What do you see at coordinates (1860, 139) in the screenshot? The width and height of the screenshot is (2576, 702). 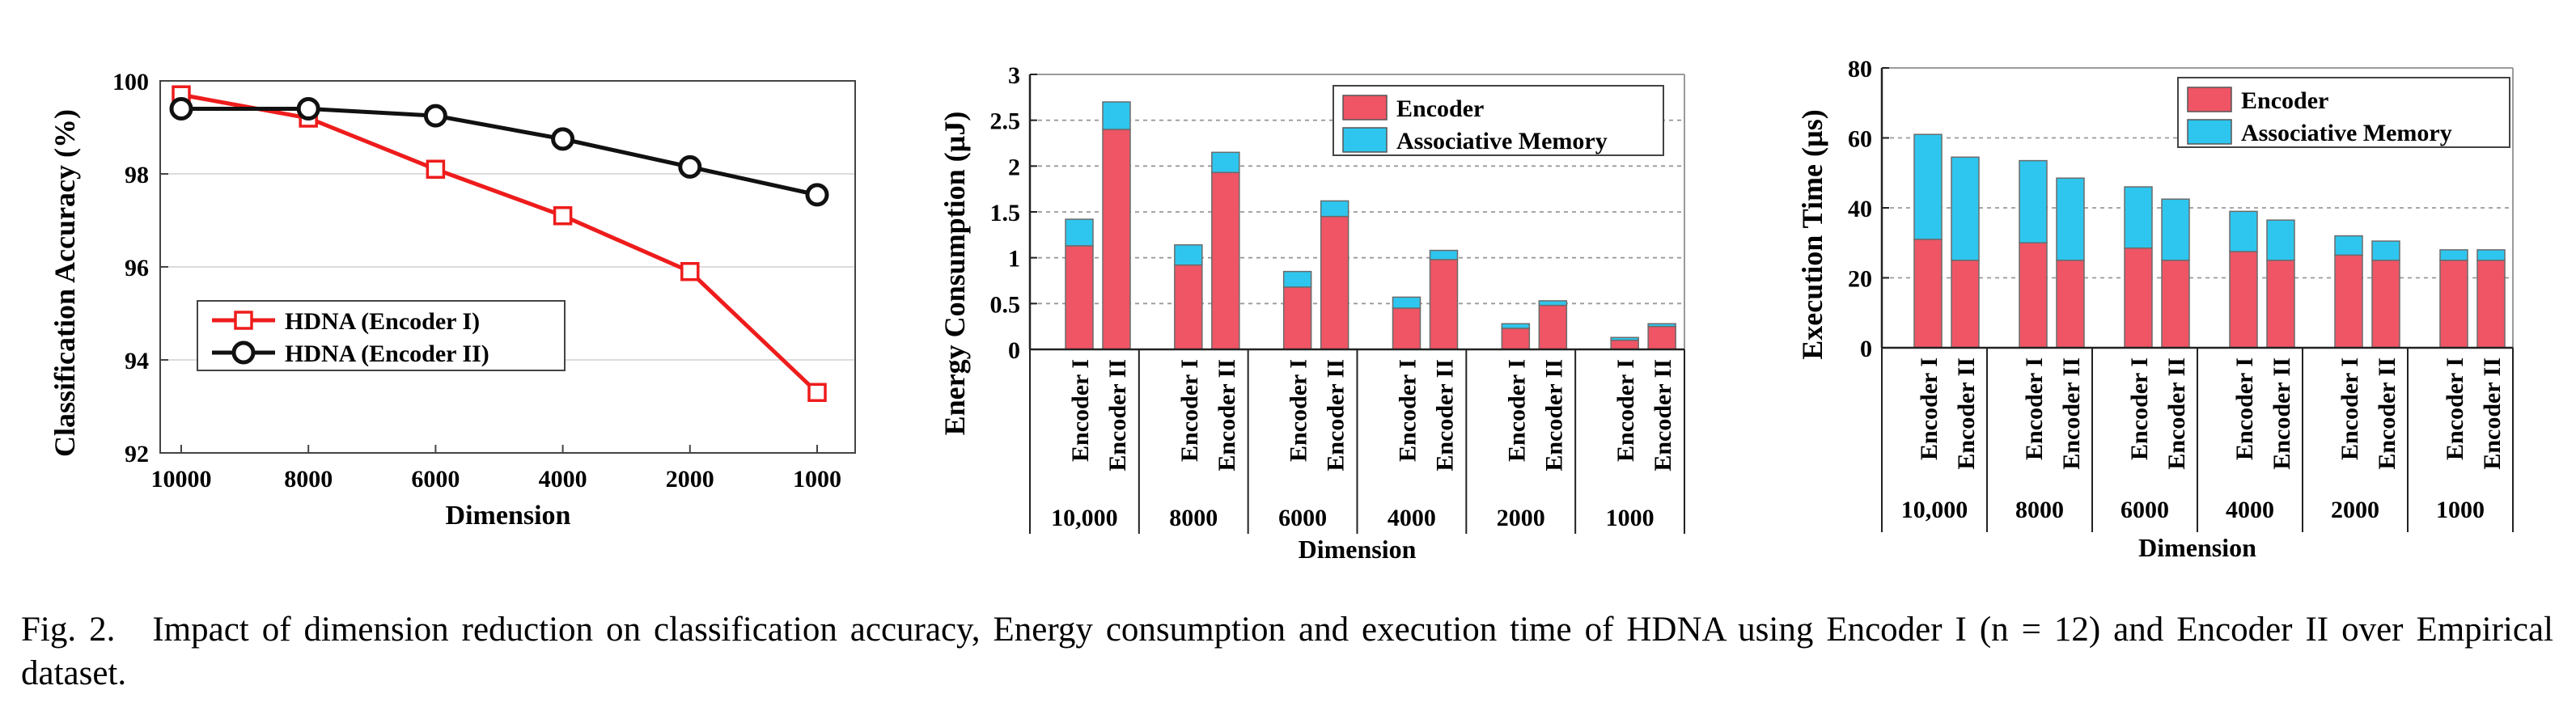 I see `y-tick-label: 60` at bounding box center [1860, 139].